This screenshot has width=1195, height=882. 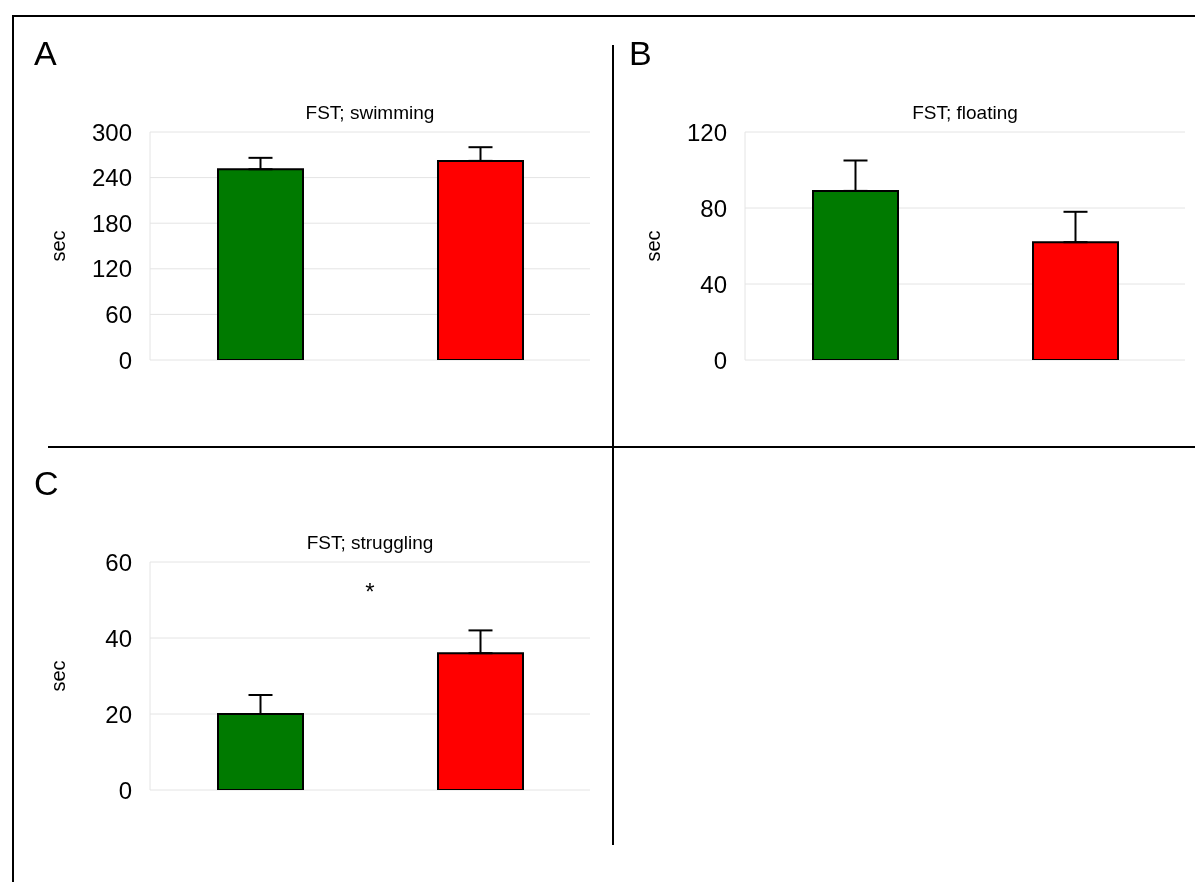 What do you see at coordinates (111, 223) in the screenshot?
I see `y-tick-label: 180` at bounding box center [111, 223].